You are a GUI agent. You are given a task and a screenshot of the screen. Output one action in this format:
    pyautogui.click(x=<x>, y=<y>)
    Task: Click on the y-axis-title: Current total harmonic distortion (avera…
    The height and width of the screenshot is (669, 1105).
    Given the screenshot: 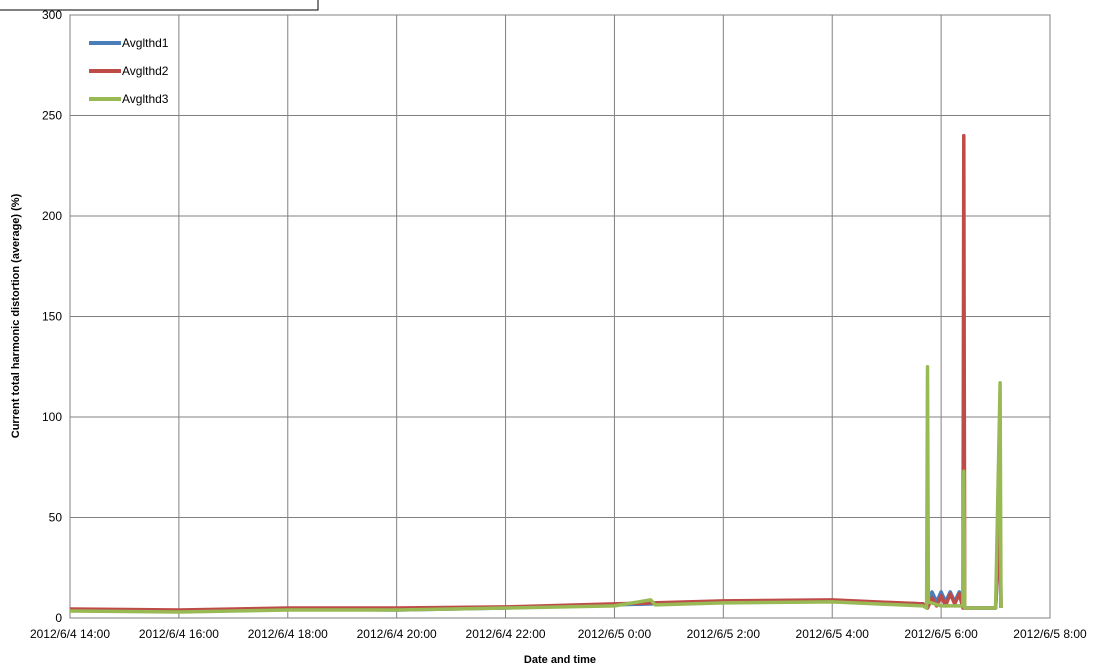 What is the action you would take?
    pyautogui.click(x=16, y=315)
    